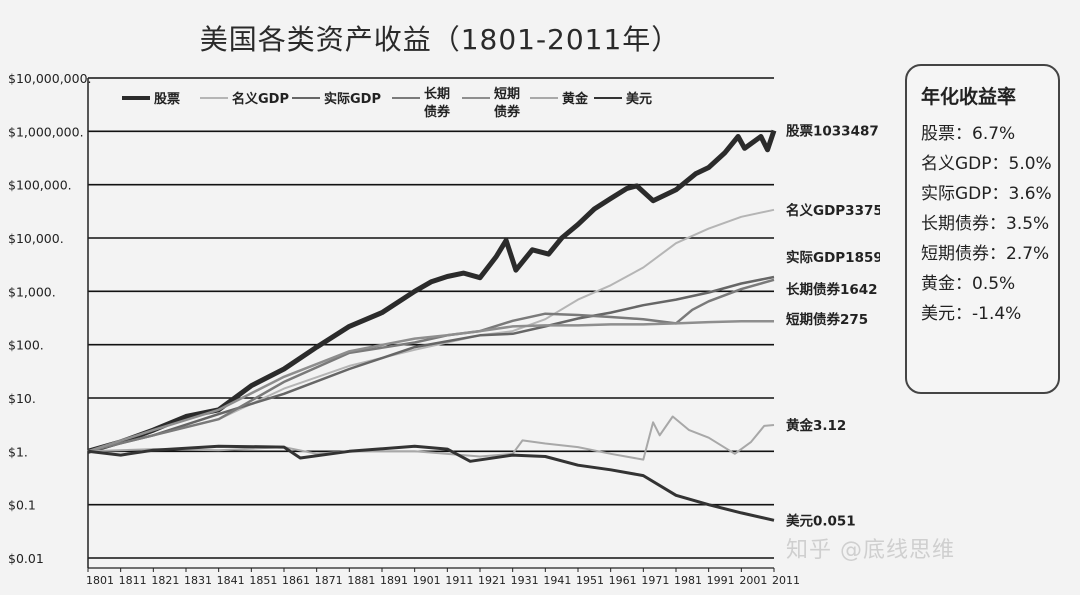  I want to click on x-tick-label: 1821, so click(165, 580).